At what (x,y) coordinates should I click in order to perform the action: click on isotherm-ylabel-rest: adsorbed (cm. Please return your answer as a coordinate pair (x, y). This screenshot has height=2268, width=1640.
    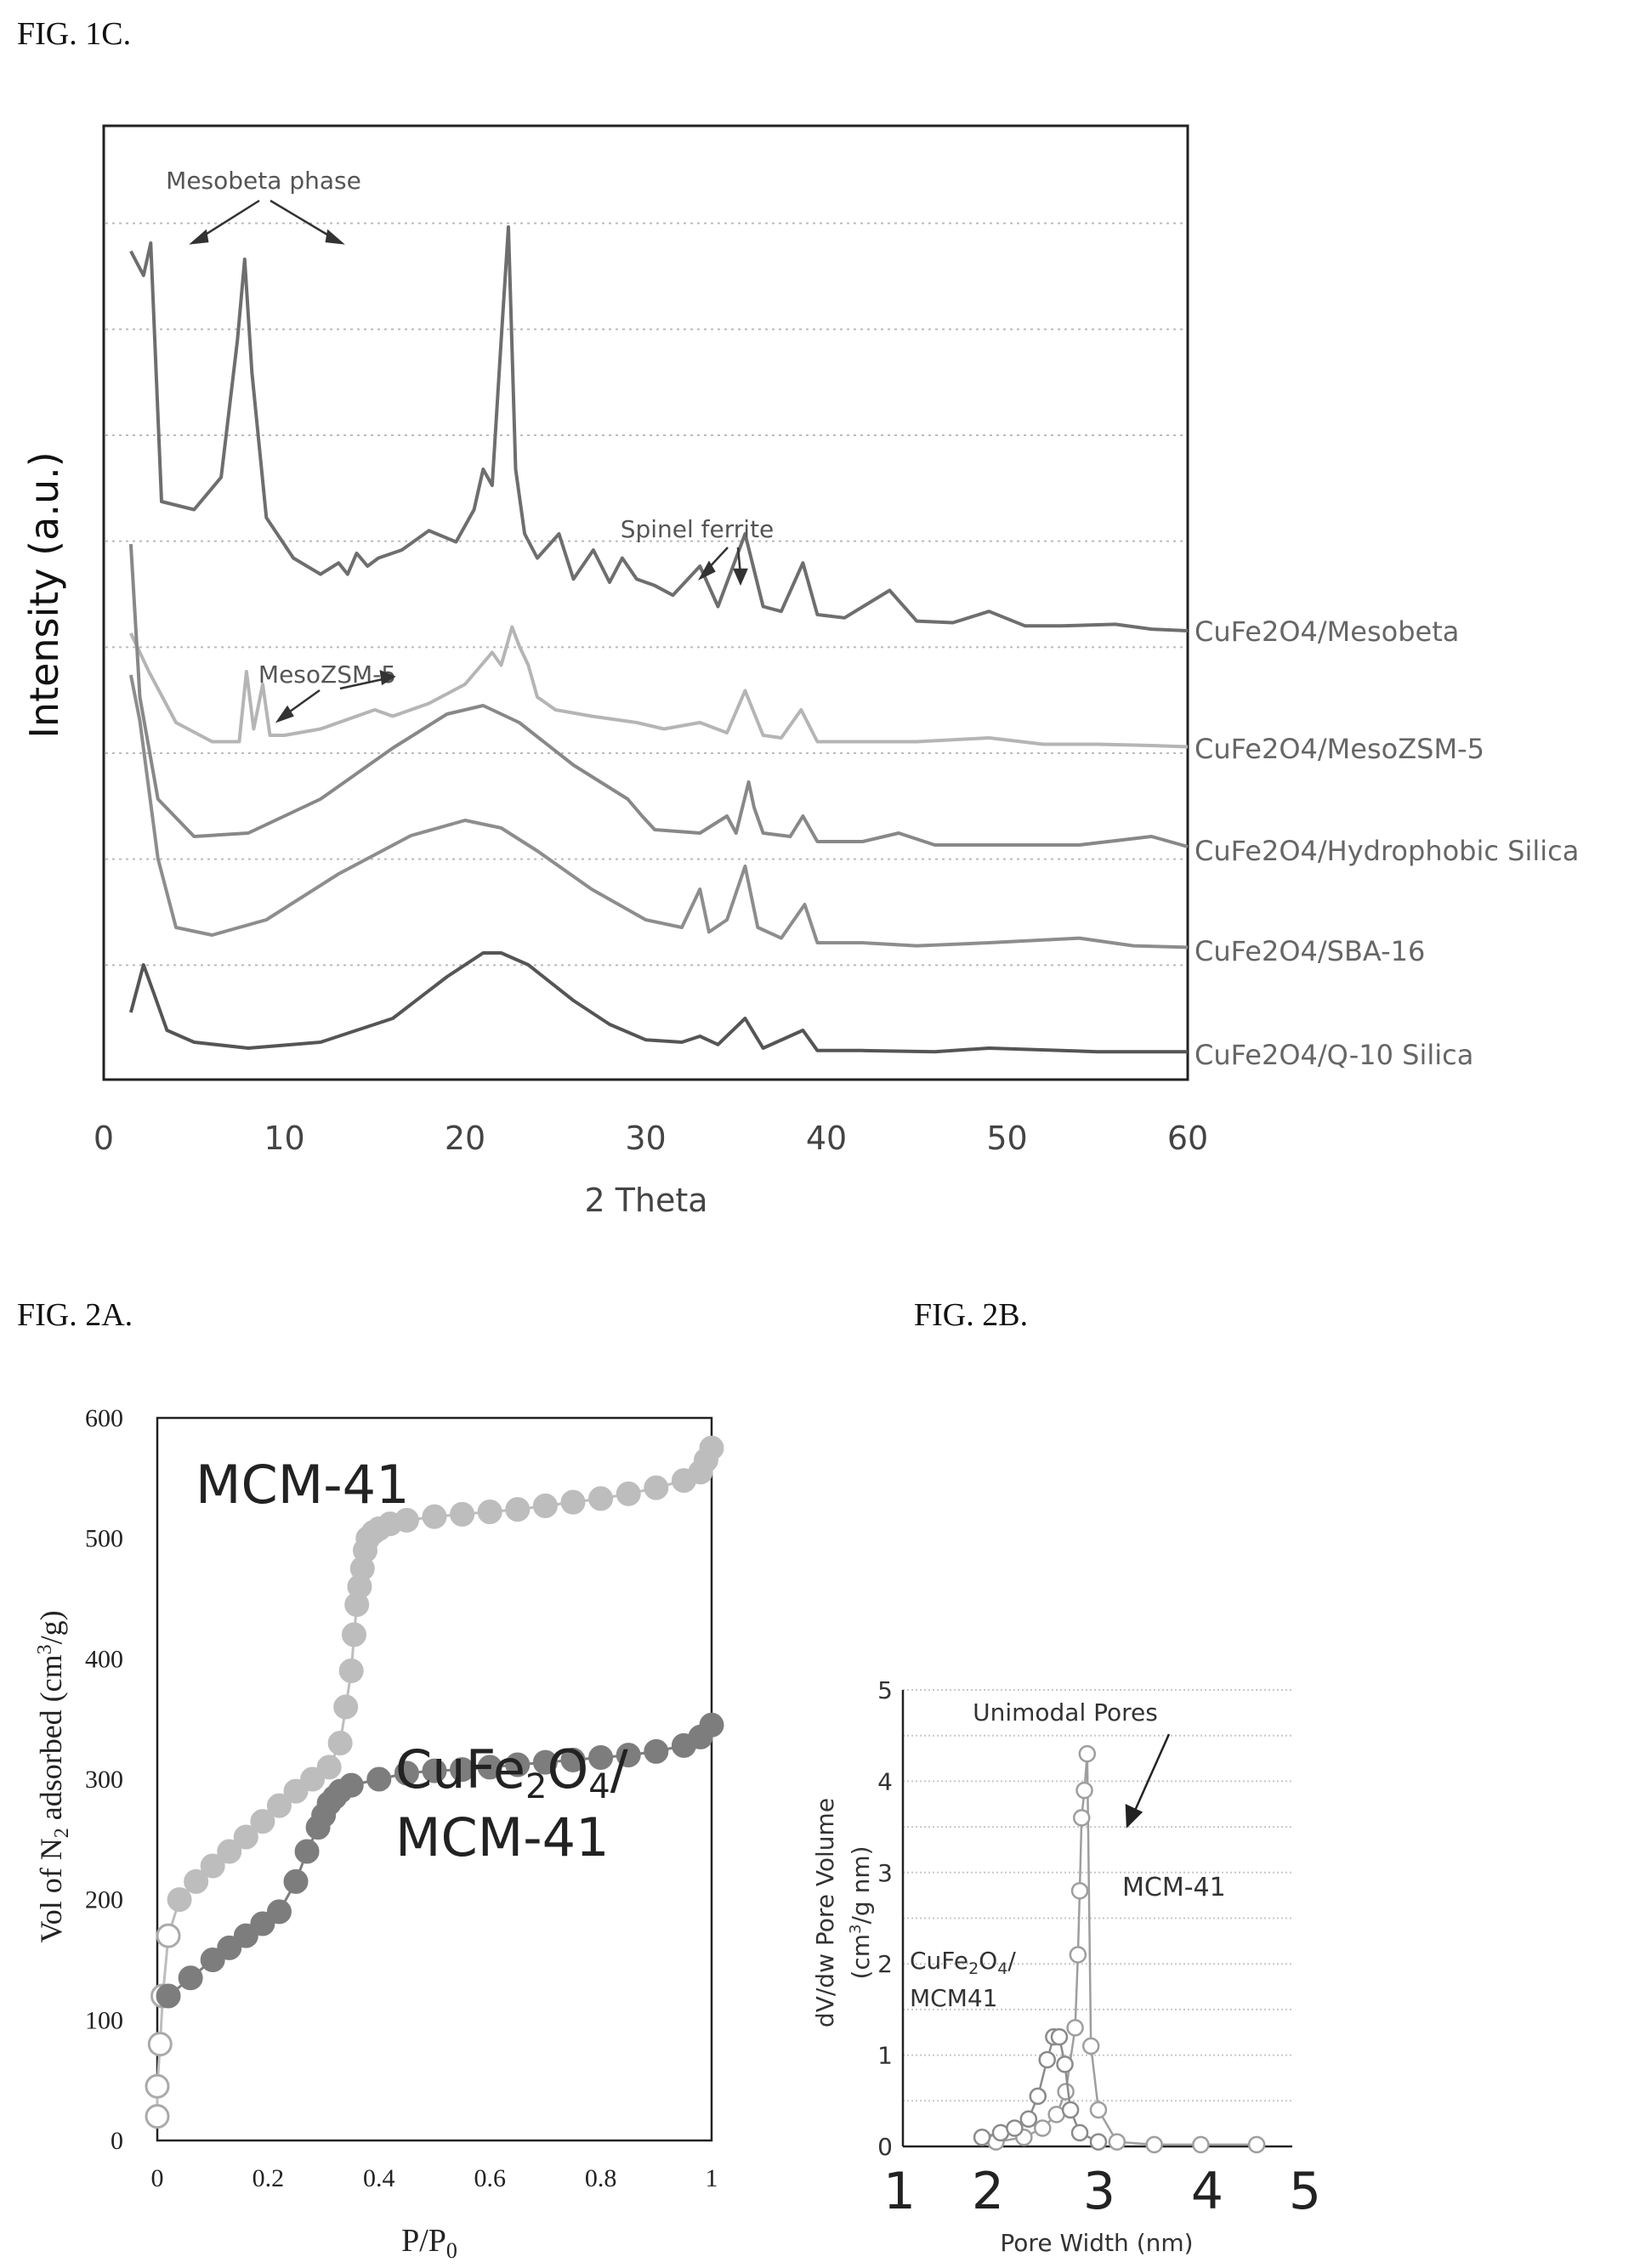
    Looking at the image, I should click on (51, 1741).